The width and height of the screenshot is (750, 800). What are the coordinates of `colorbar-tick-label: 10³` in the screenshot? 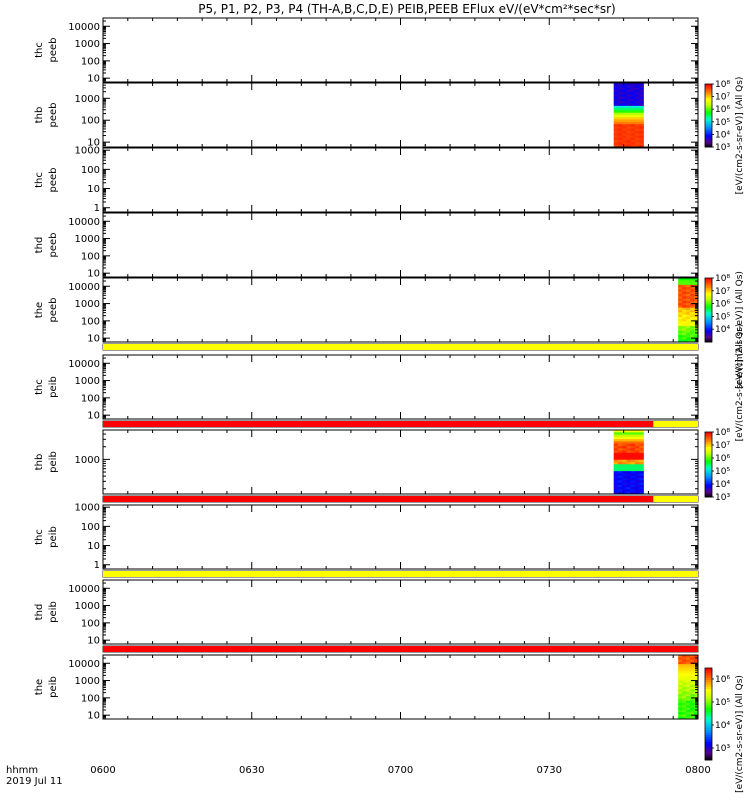 It's located at (722, 148).